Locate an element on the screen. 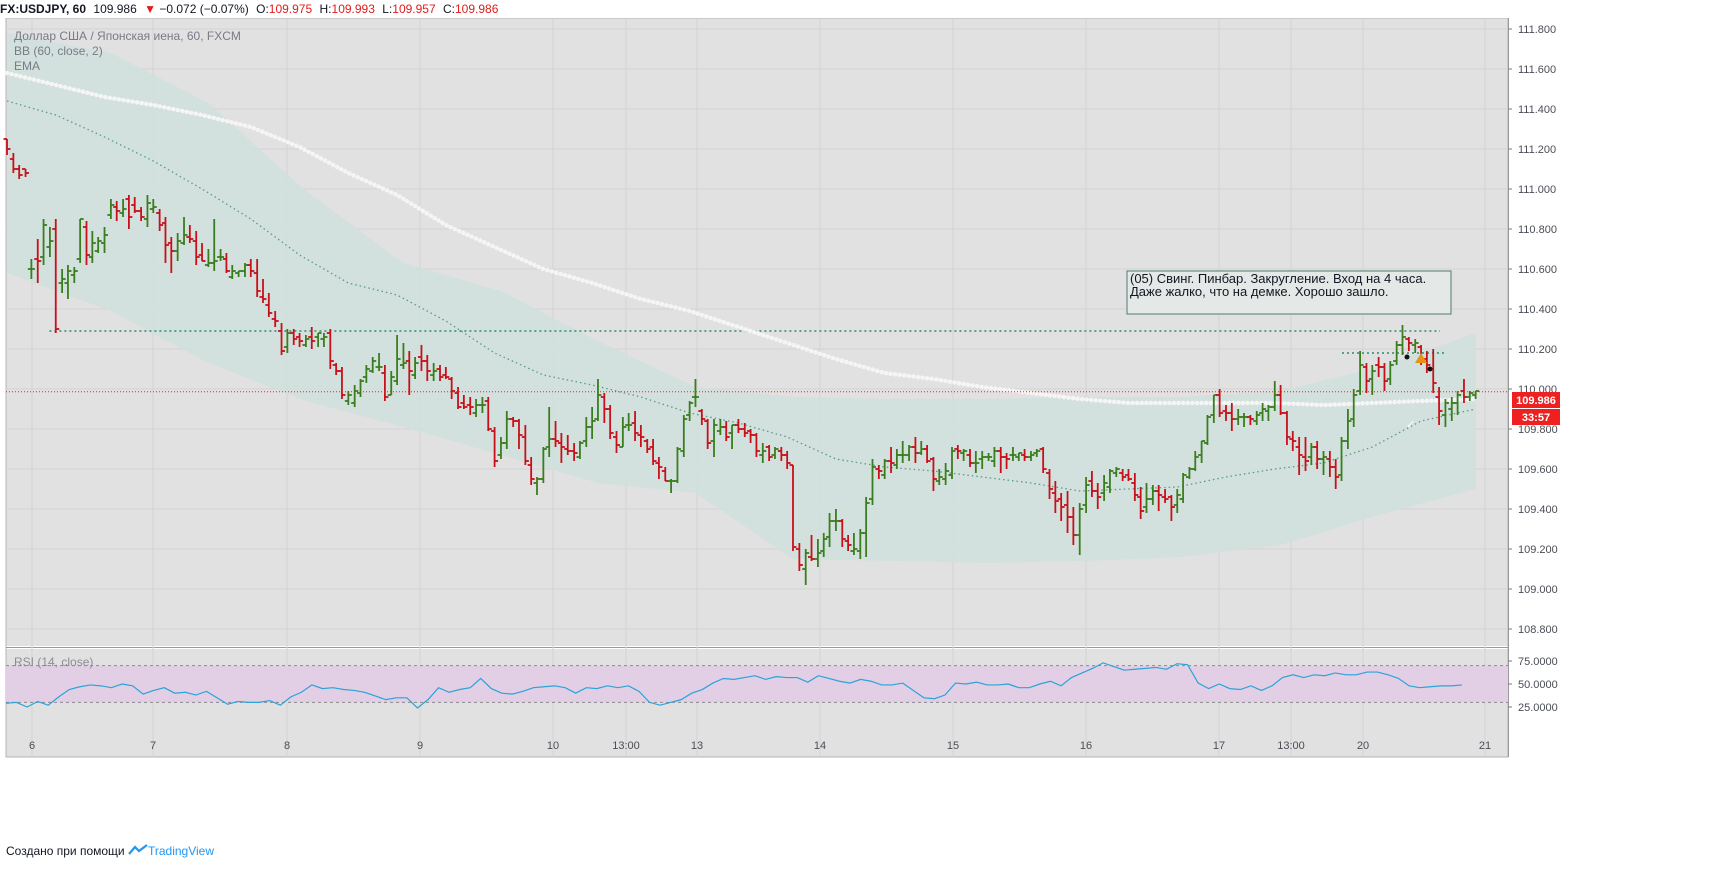 The height and width of the screenshot is (871, 1727). footer-brand: TradingView is located at coordinates (181, 851).